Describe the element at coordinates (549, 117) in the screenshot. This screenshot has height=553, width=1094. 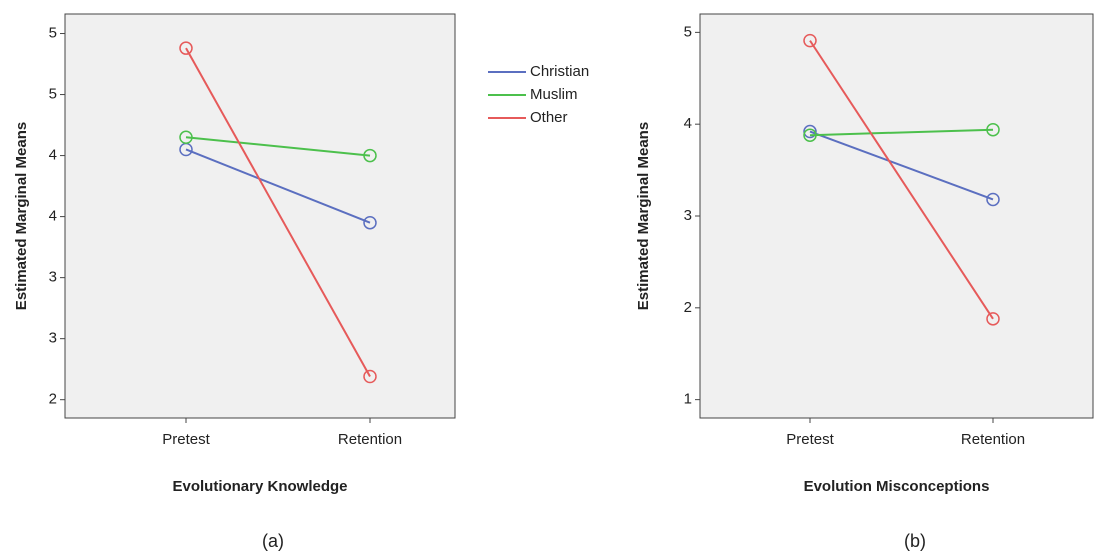
I see `legend-label: Other` at that location.